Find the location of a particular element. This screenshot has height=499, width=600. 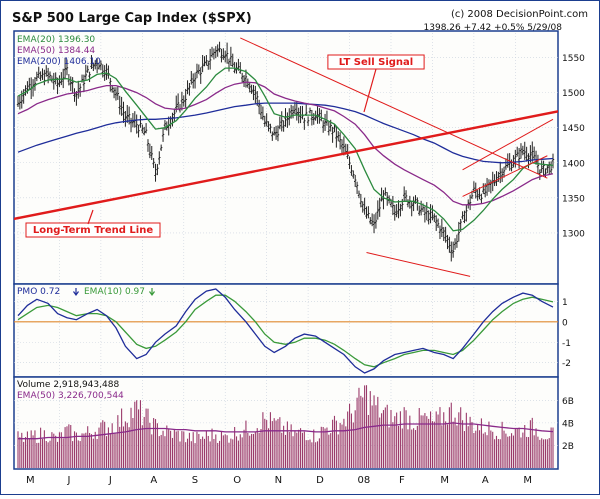

channel-lower-line is located at coordinates (505, 176).